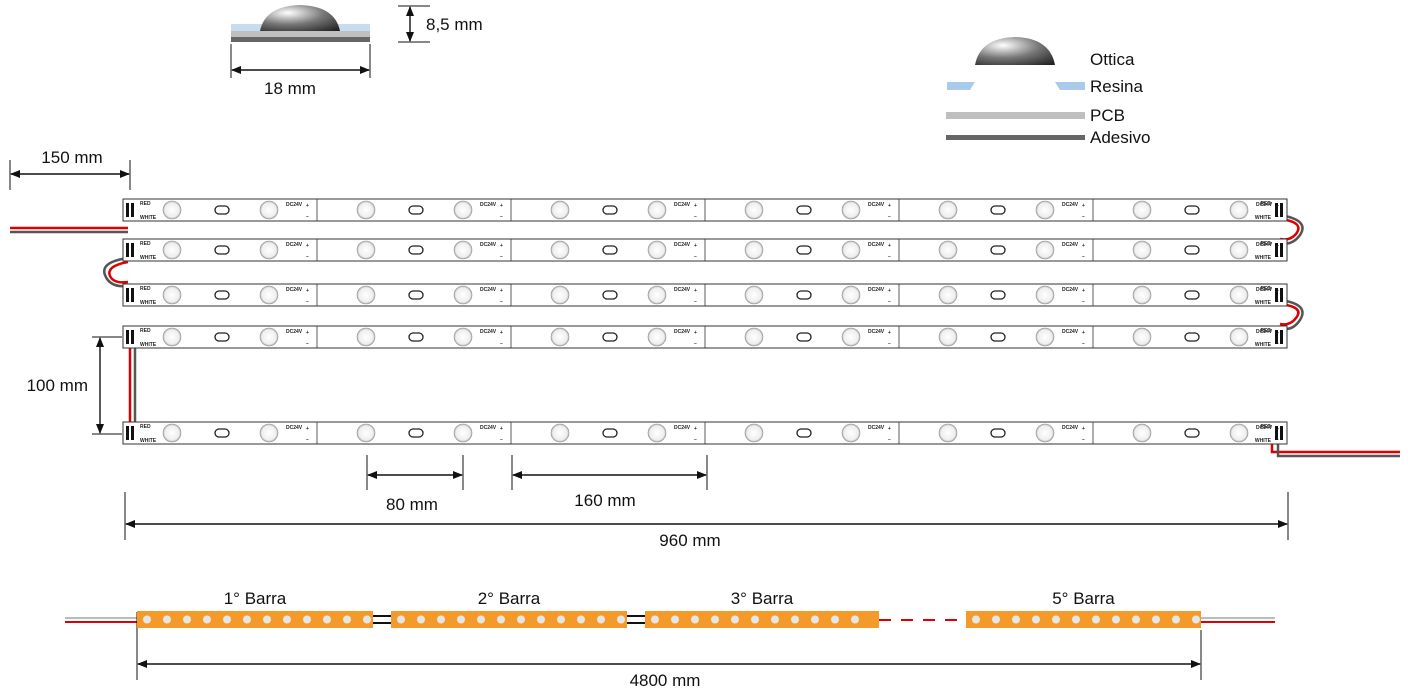  Describe the element at coordinates (689, 540) in the screenshot. I see `total-length: 960 mm` at that location.